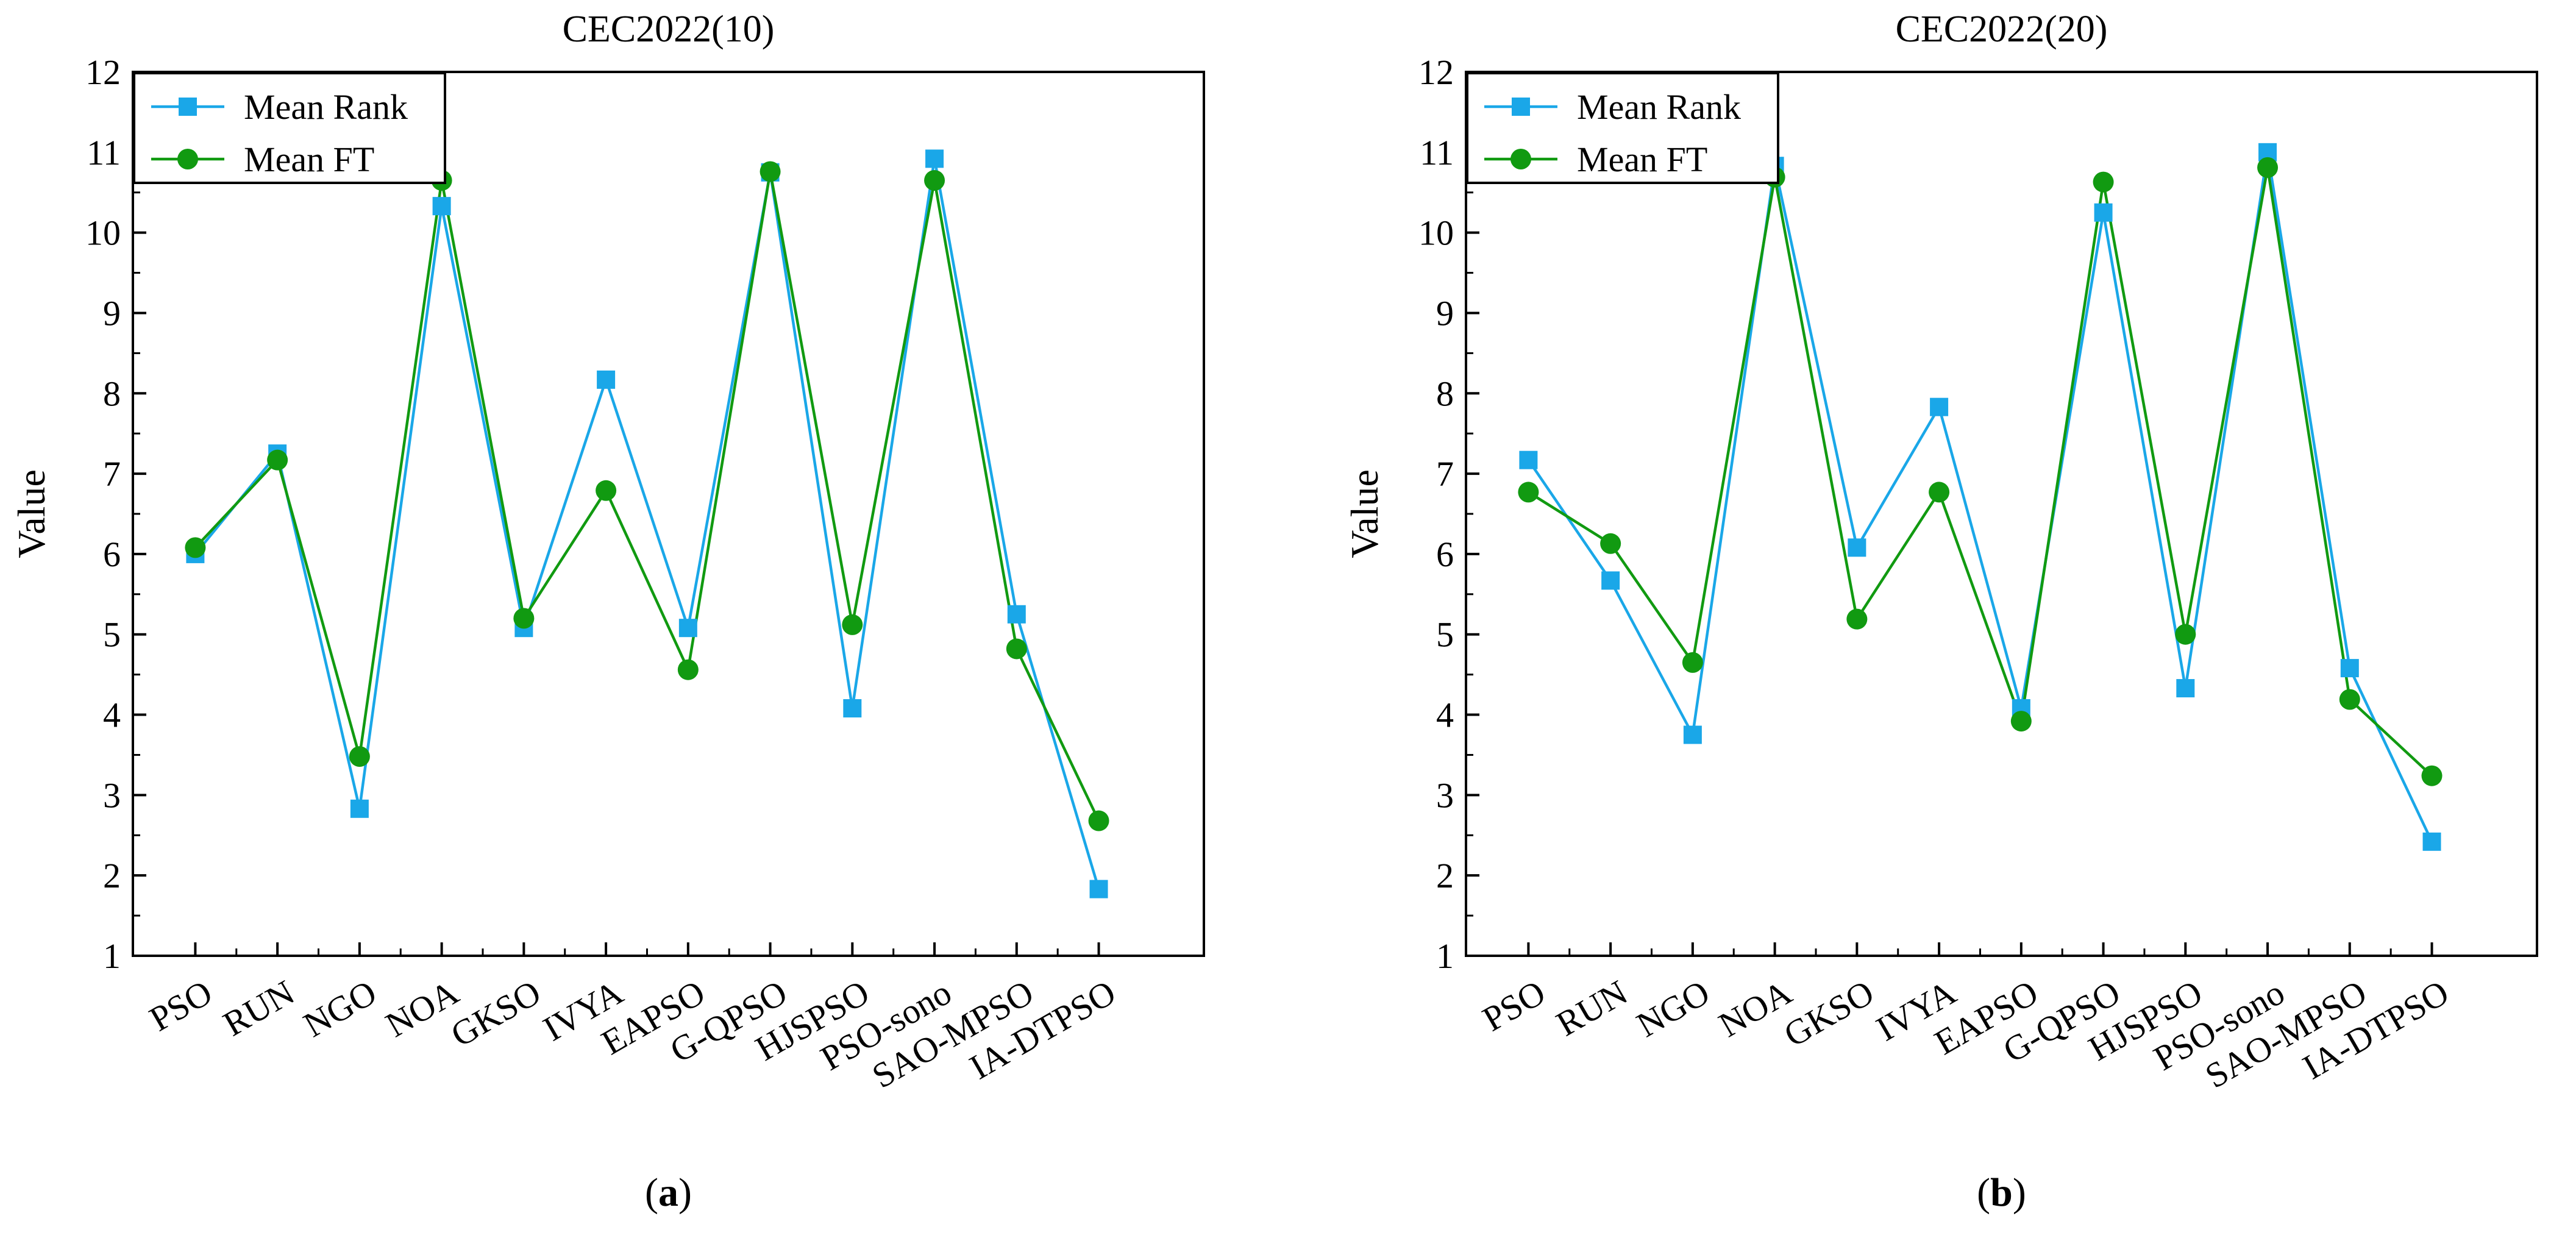  I want to click on panel-label-letter: b, so click(2001, 1192).